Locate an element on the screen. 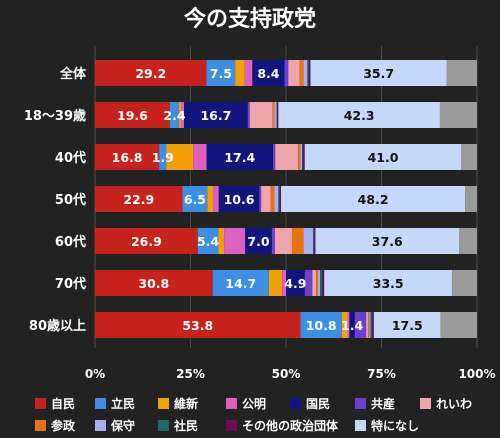  data-label: 37.6 is located at coordinates (387, 241).